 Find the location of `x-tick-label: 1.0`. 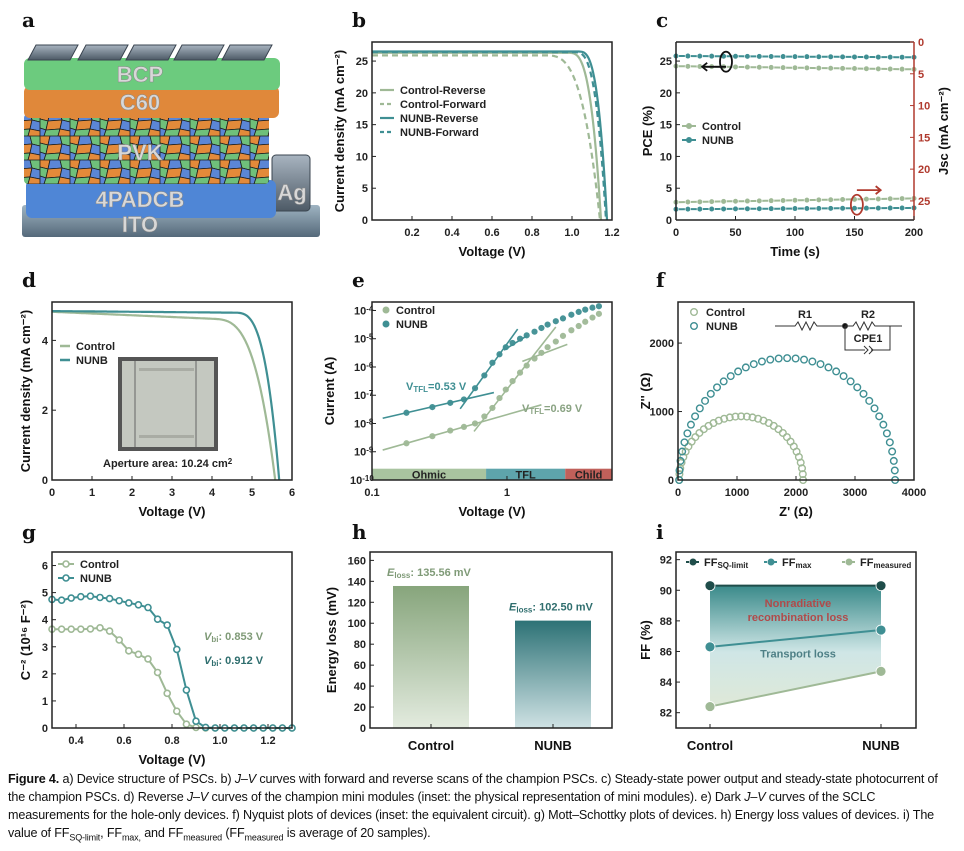

x-tick-label: 1.0 is located at coordinates (571, 233).